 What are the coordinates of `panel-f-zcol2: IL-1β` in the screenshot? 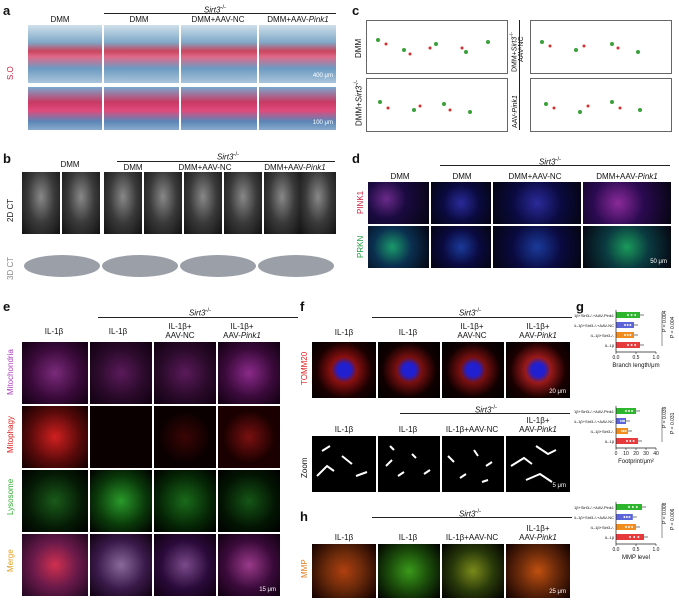 It's located at (408, 429).